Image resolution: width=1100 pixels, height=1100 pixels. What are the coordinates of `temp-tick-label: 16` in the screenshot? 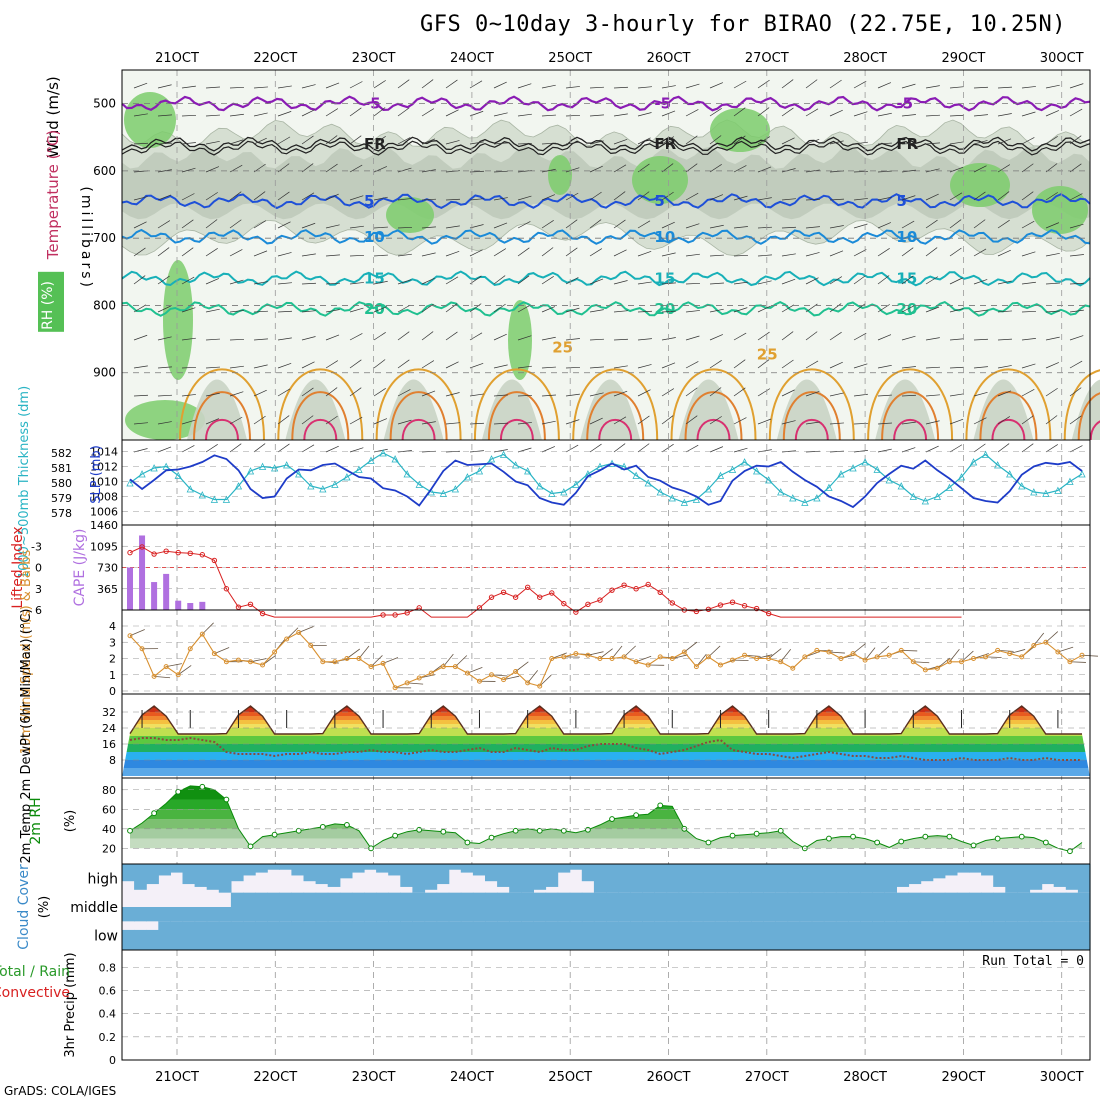 It's located at (109, 744).